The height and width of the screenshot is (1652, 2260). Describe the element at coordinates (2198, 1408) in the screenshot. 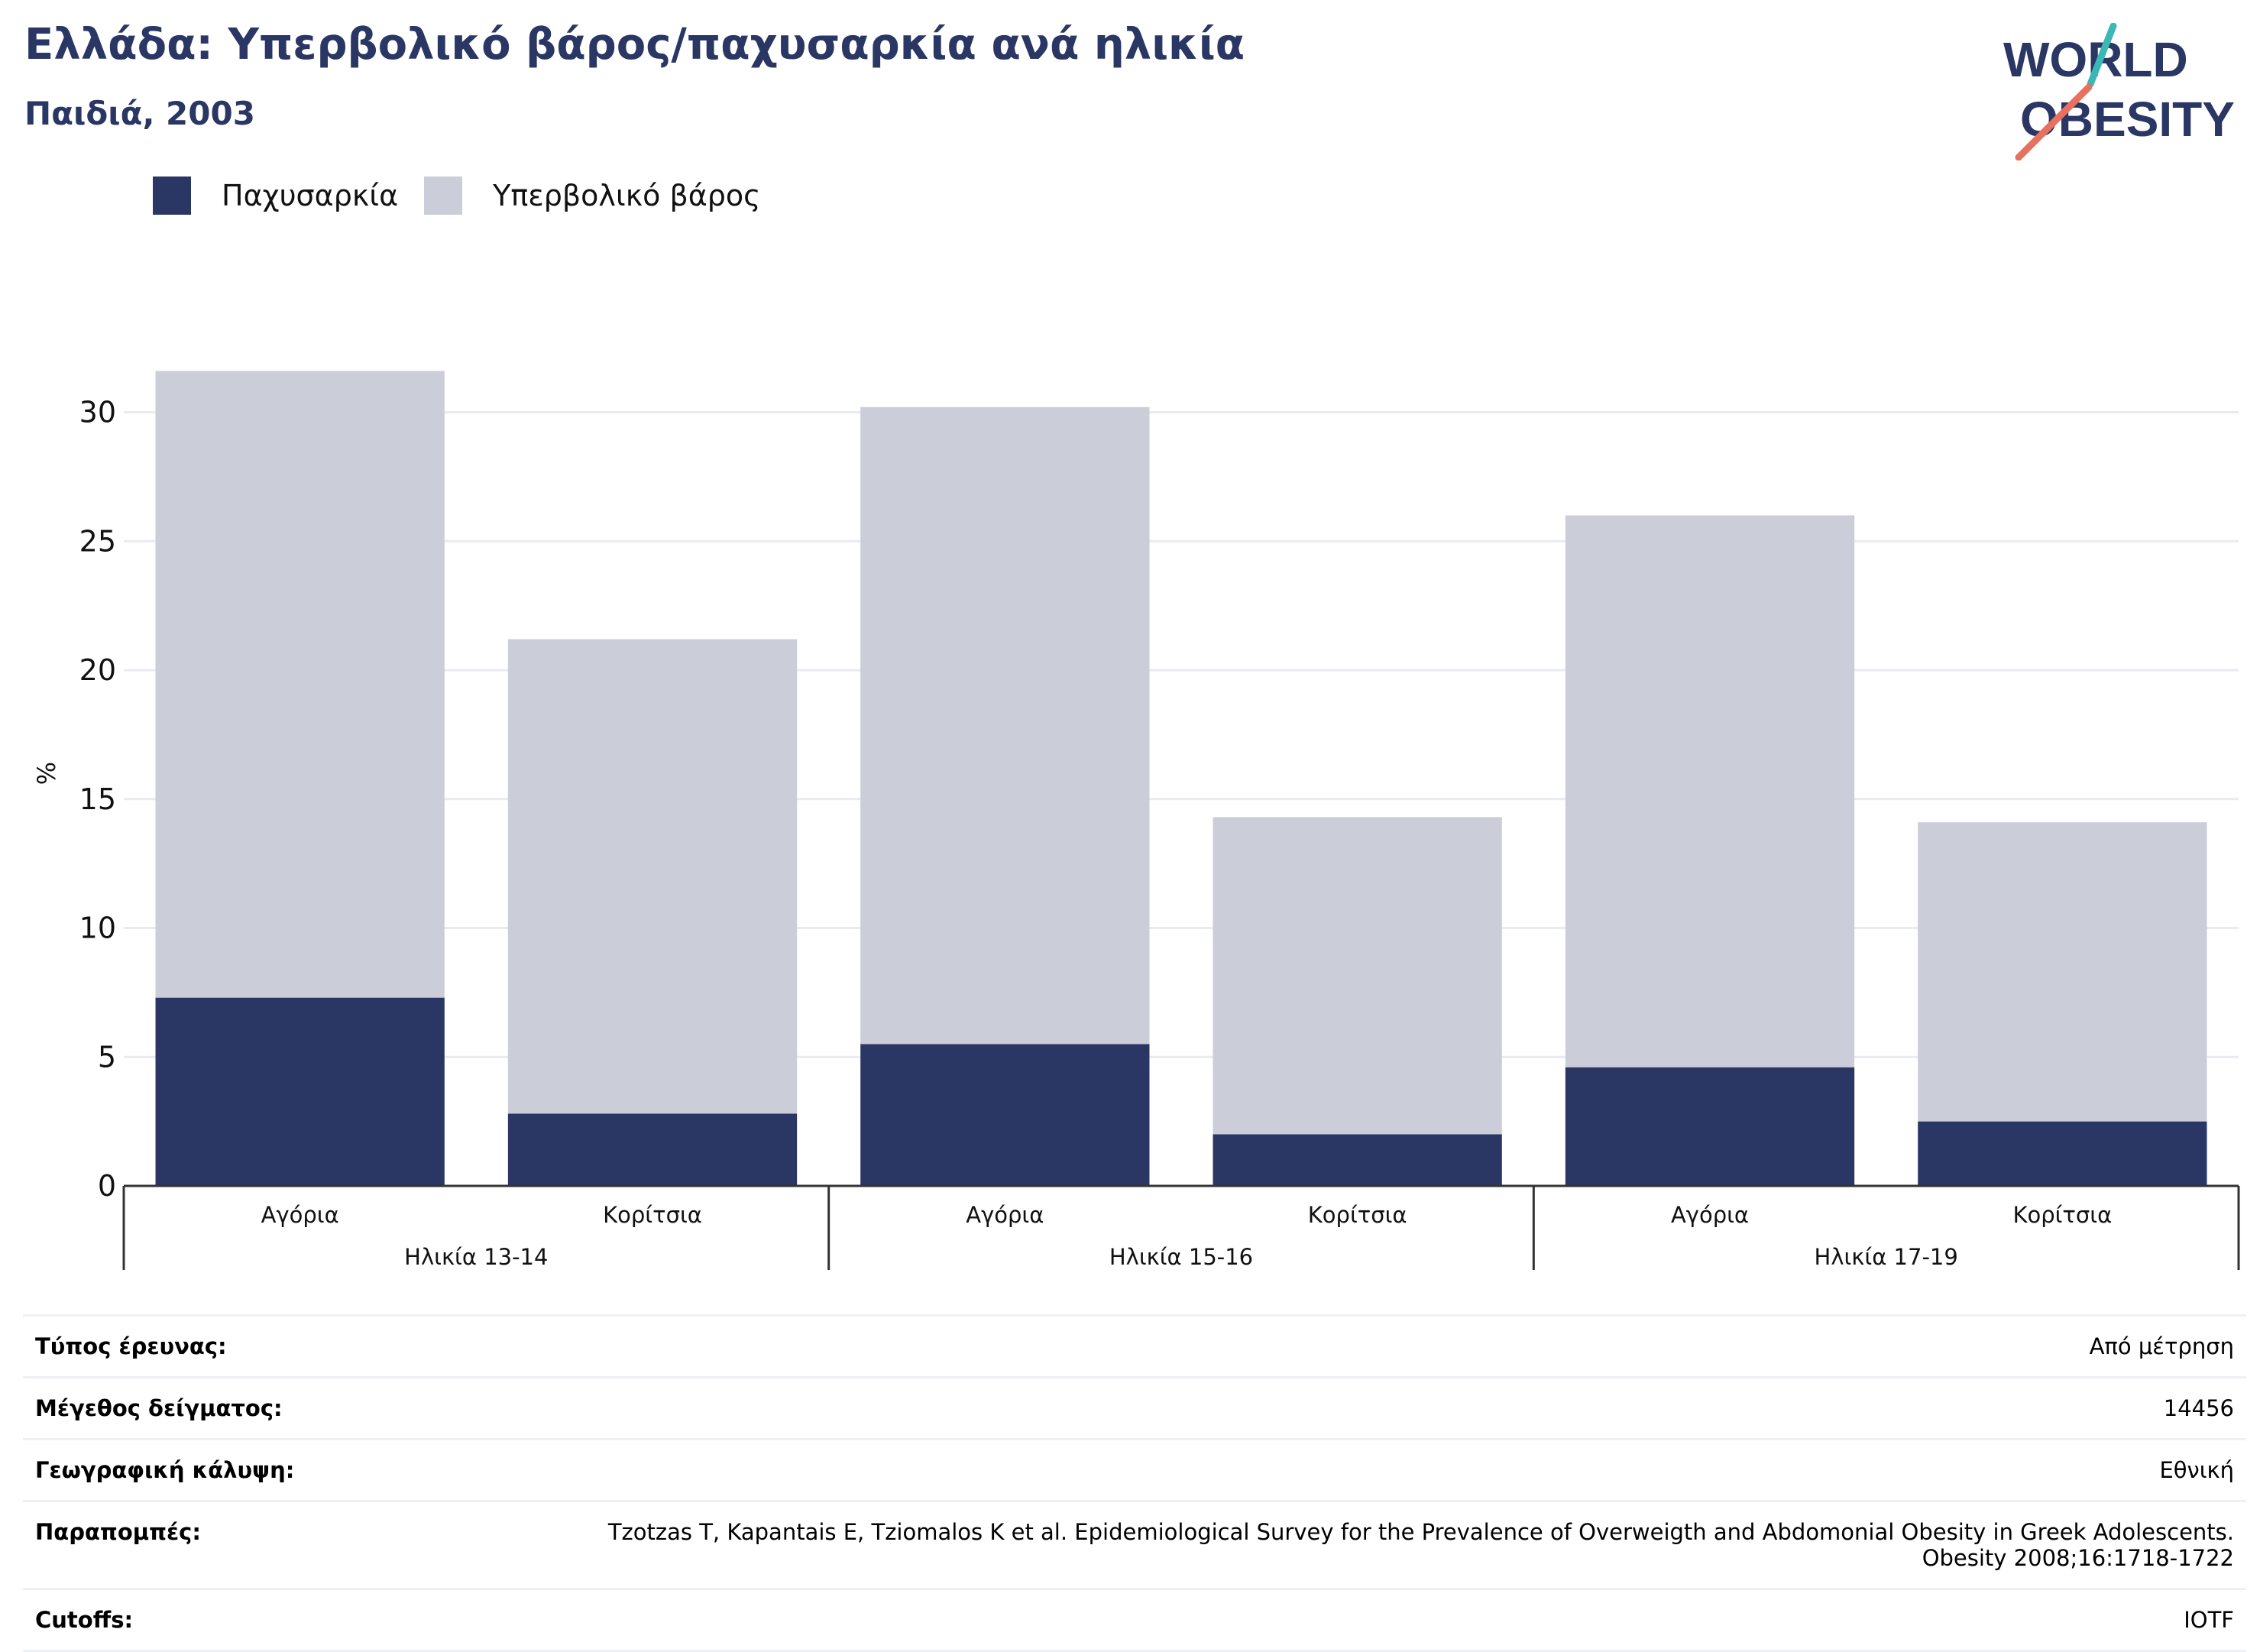

I see `info-value: 14456` at that location.